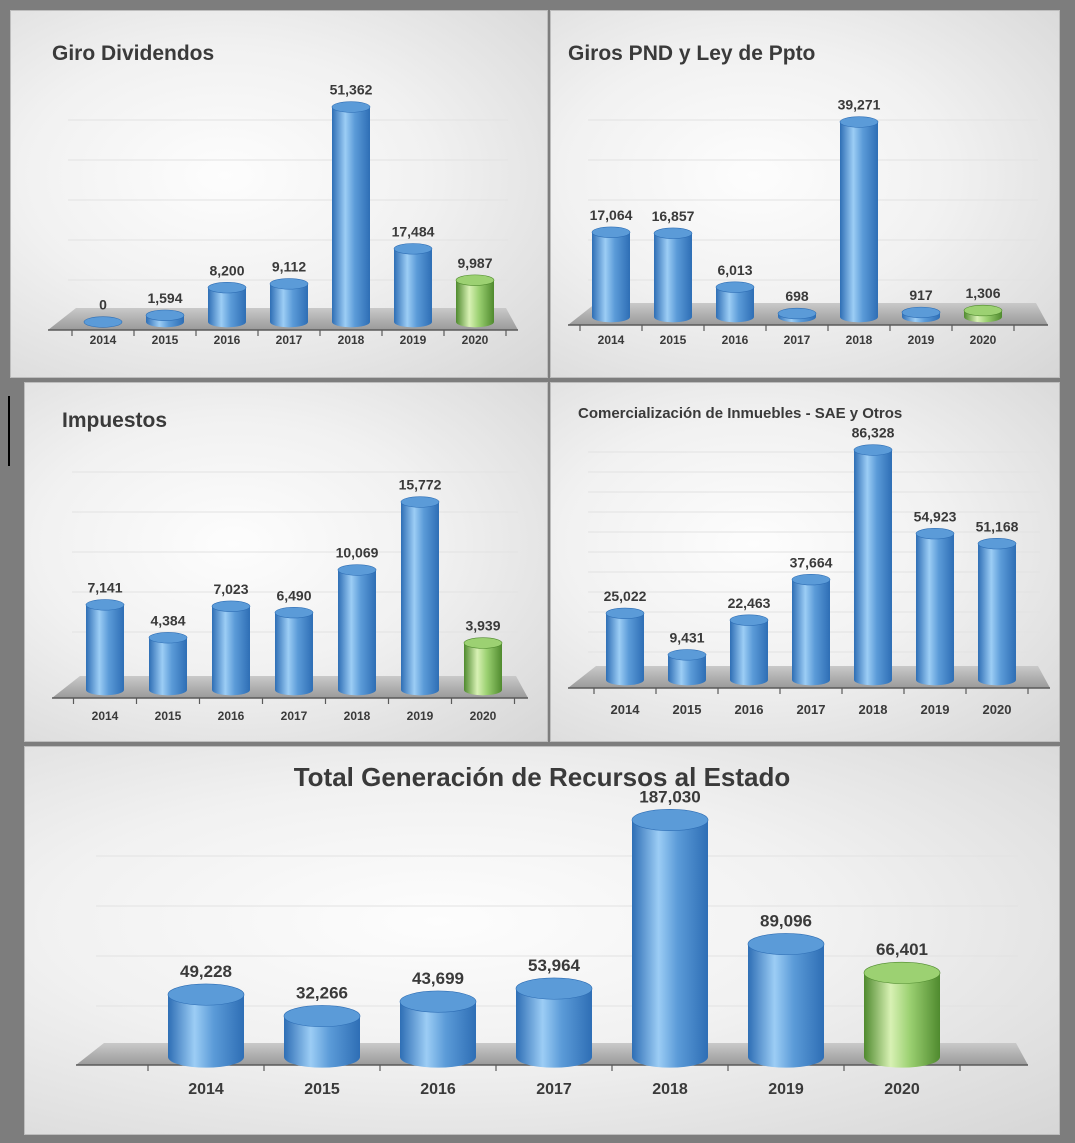 Image resolution: width=1075 pixels, height=1143 pixels. What do you see at coordinates (322, 992) in the screenshot?
I see `value-label: 32,266` at bounding box center [322, 992].